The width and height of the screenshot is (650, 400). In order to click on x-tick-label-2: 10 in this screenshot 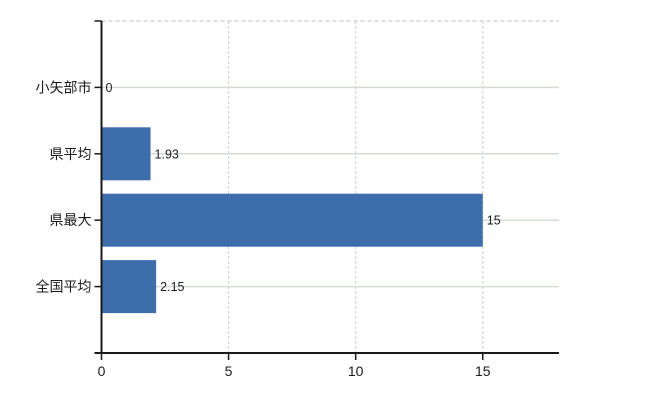, I will do `click(356, 371)`.